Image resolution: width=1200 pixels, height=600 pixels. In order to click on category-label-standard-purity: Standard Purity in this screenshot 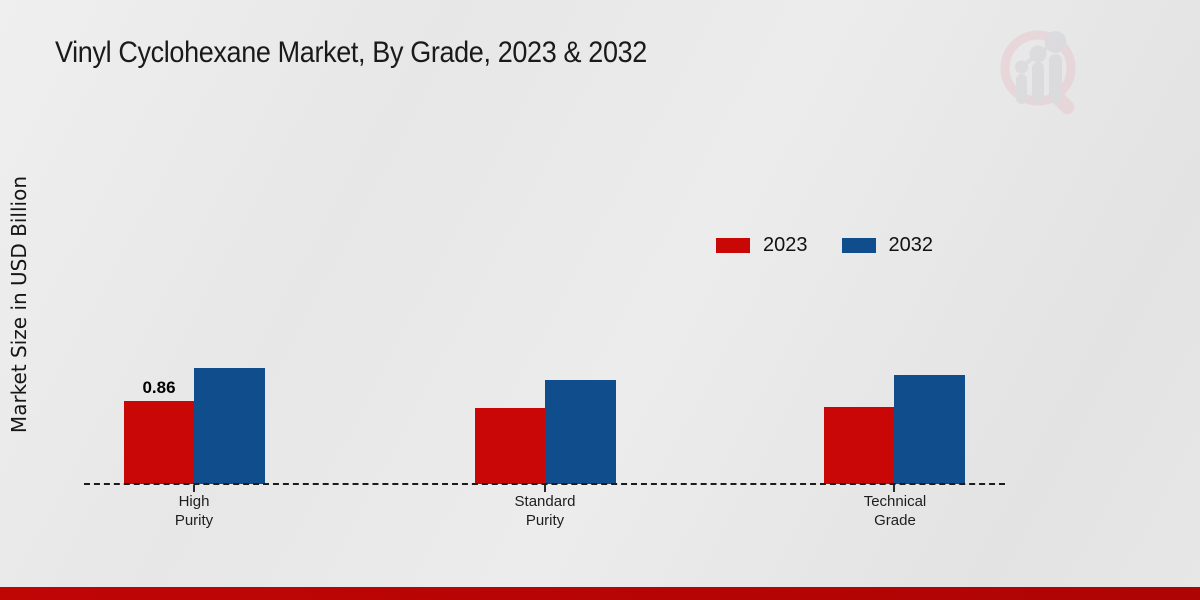, I will do `click(545, 511)`.